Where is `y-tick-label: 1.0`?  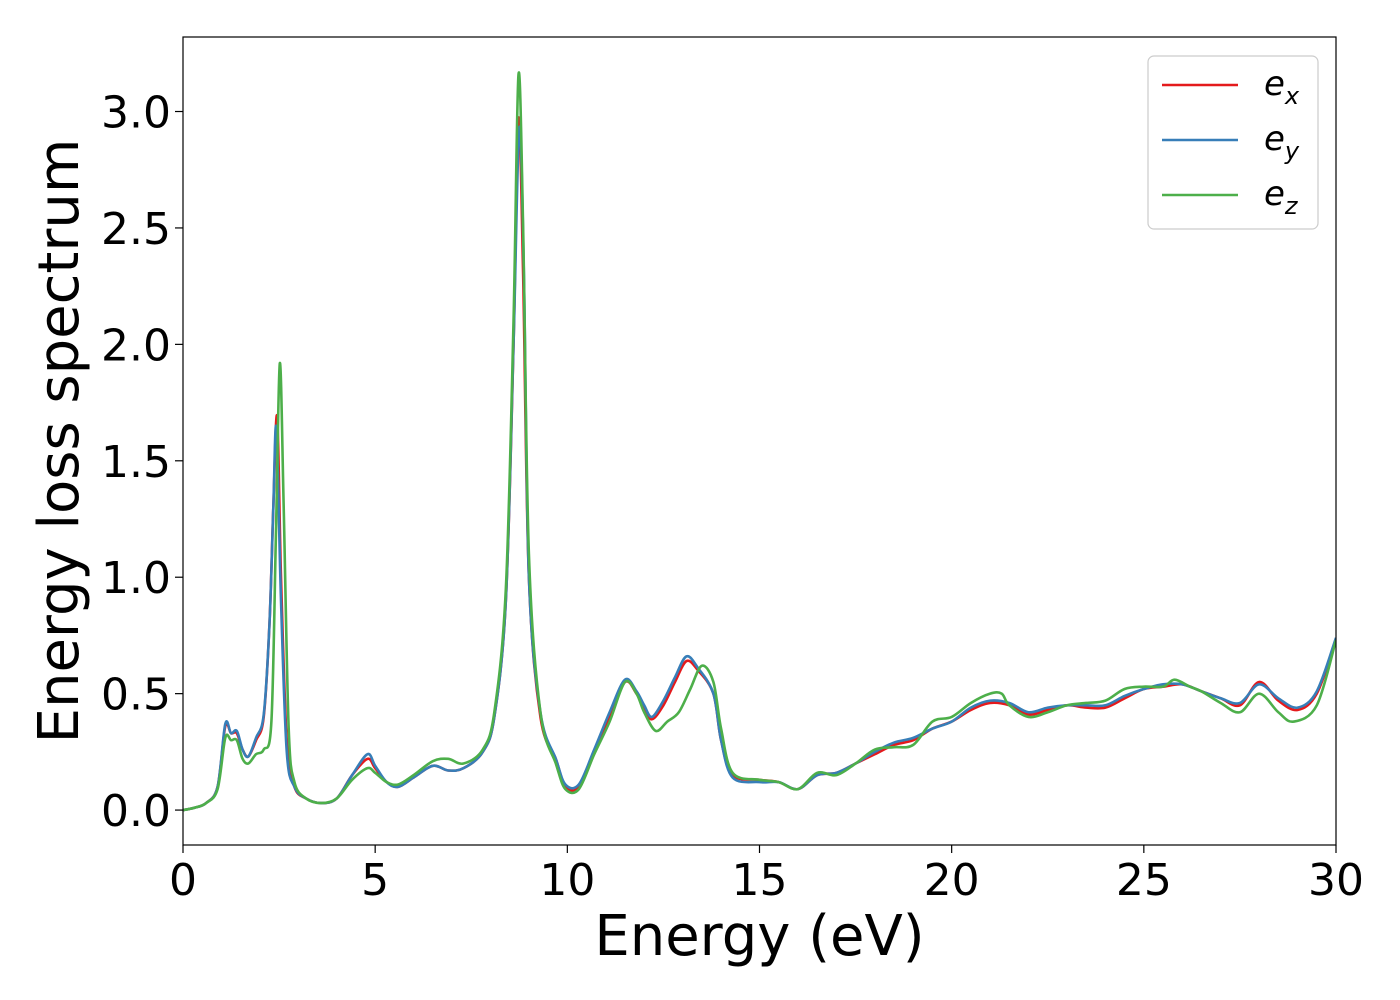 y-tick-label: 1.0 is located at coordinates (136, 578).